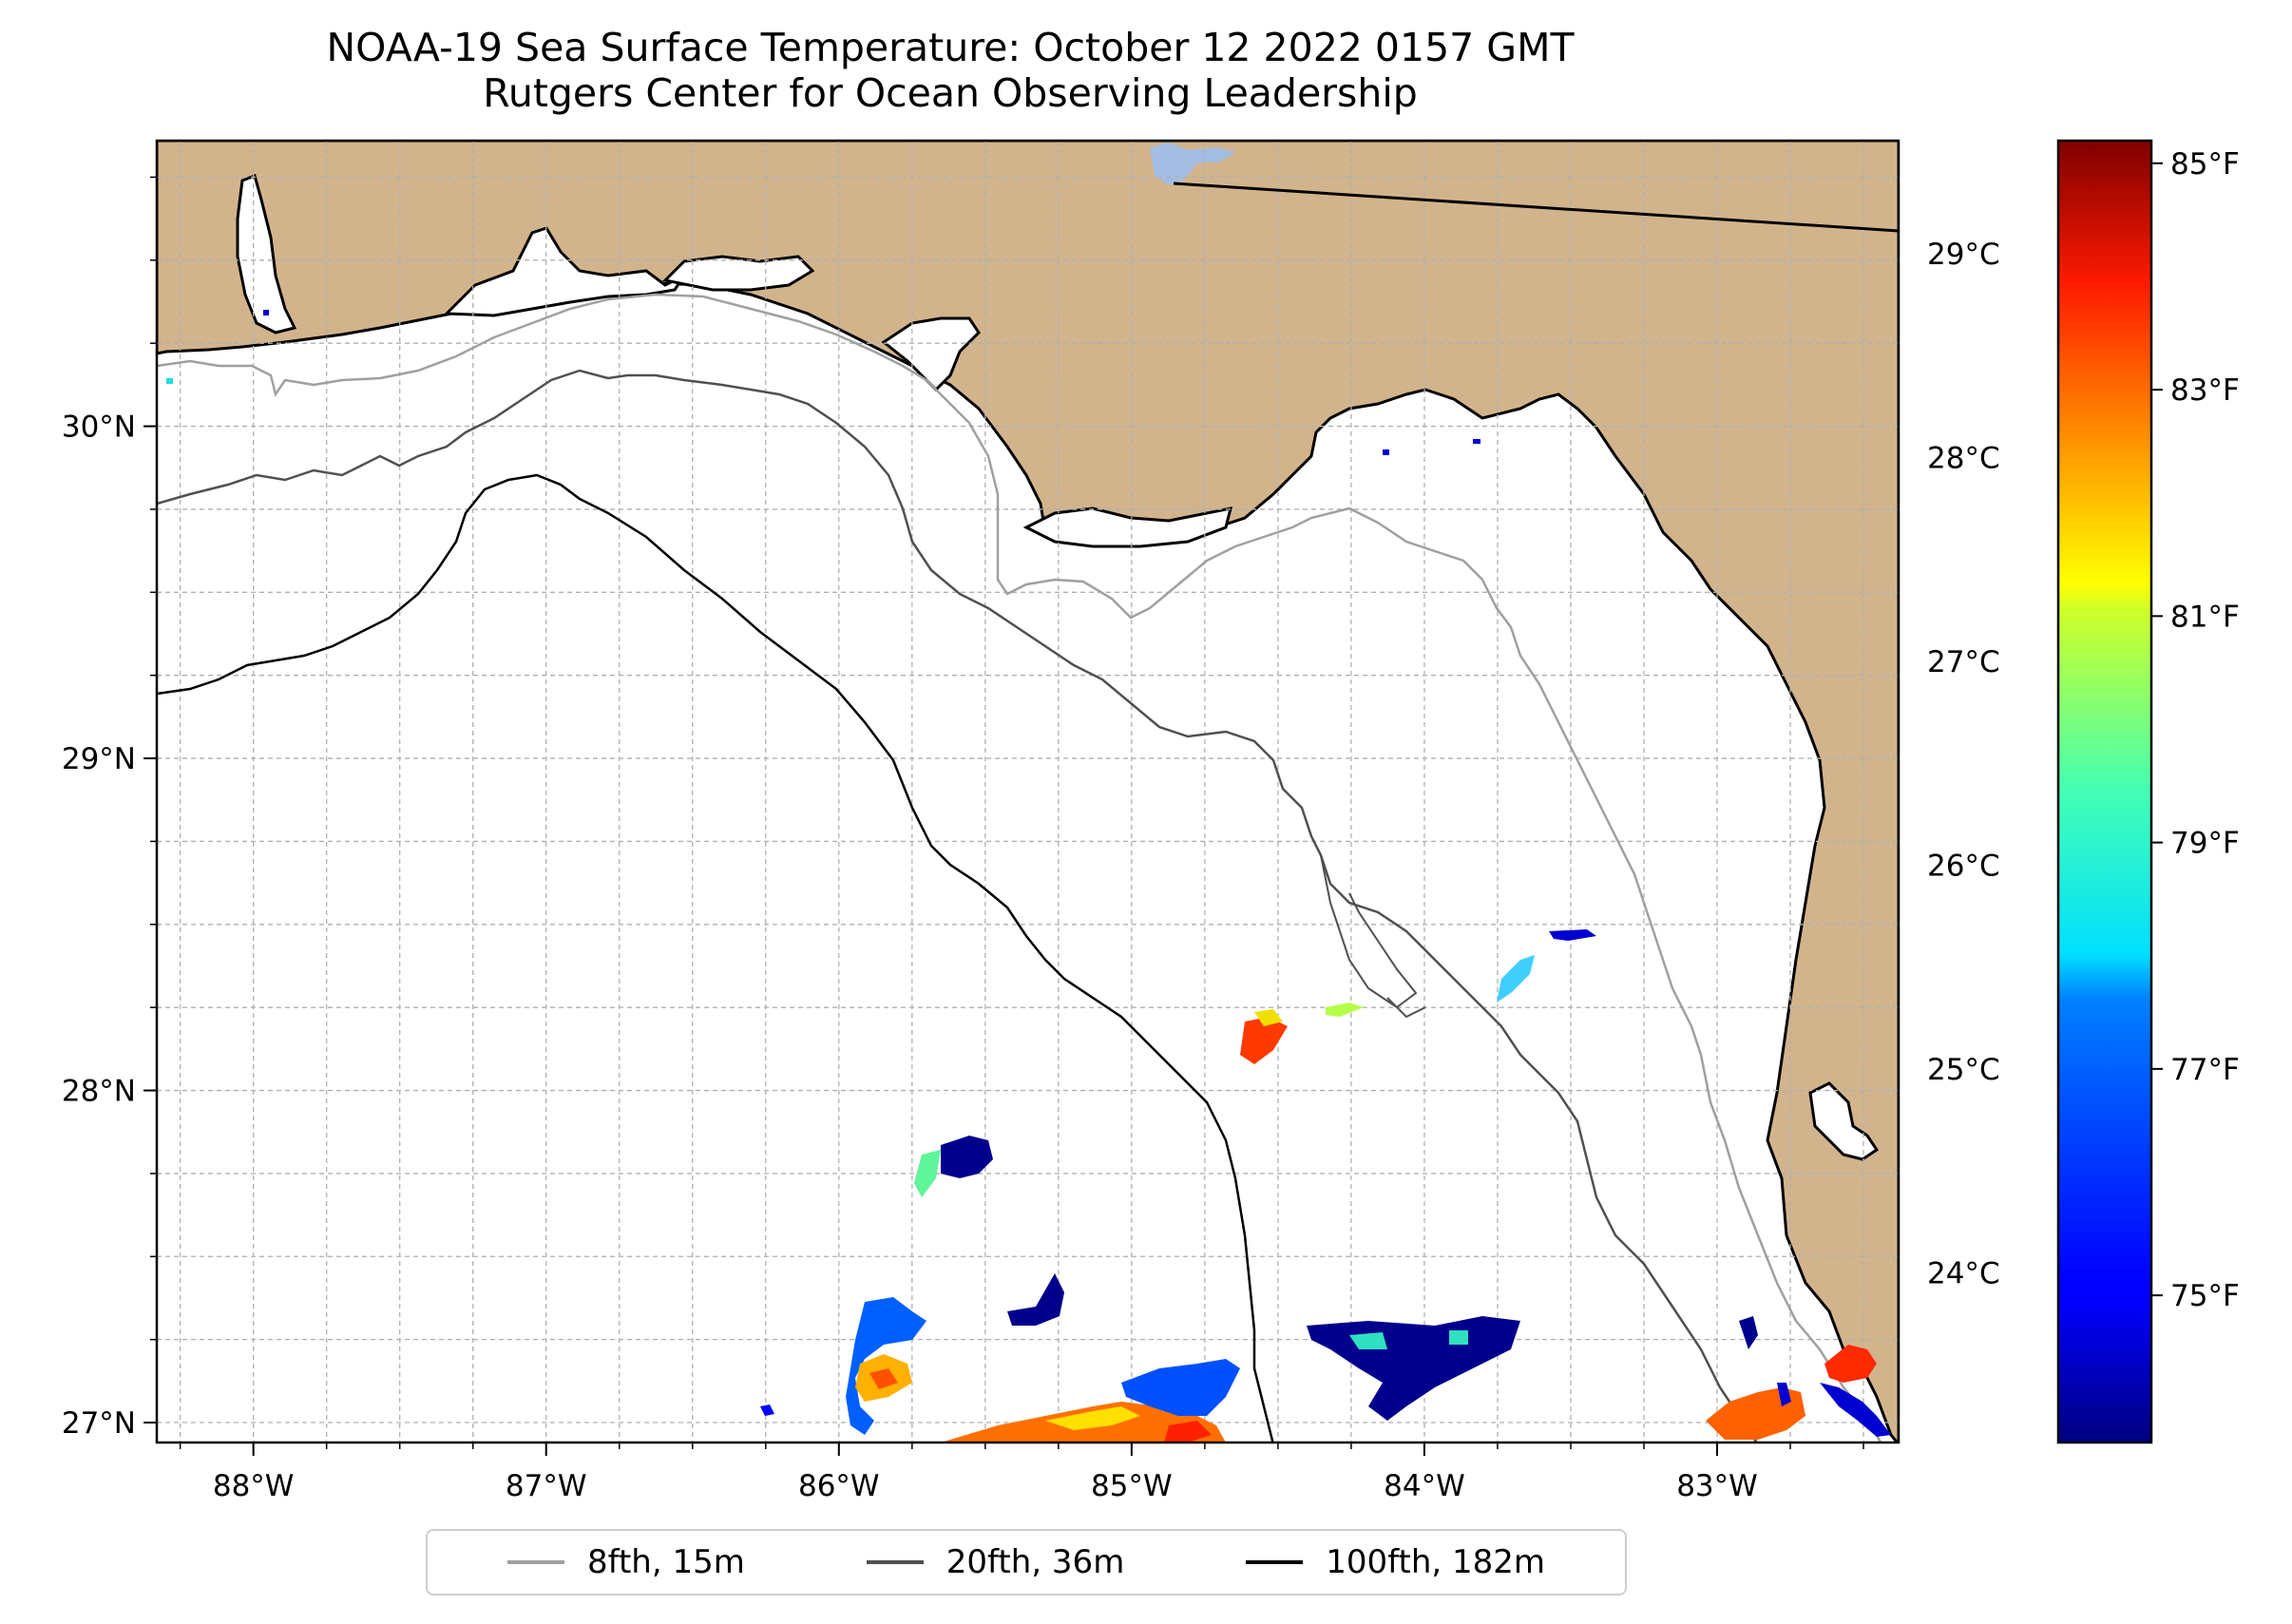 The image size is (2292, 1624). Describe the element at coordinates (2104, 791) in the screenshot. I see `colorbar-gradient` at that location.